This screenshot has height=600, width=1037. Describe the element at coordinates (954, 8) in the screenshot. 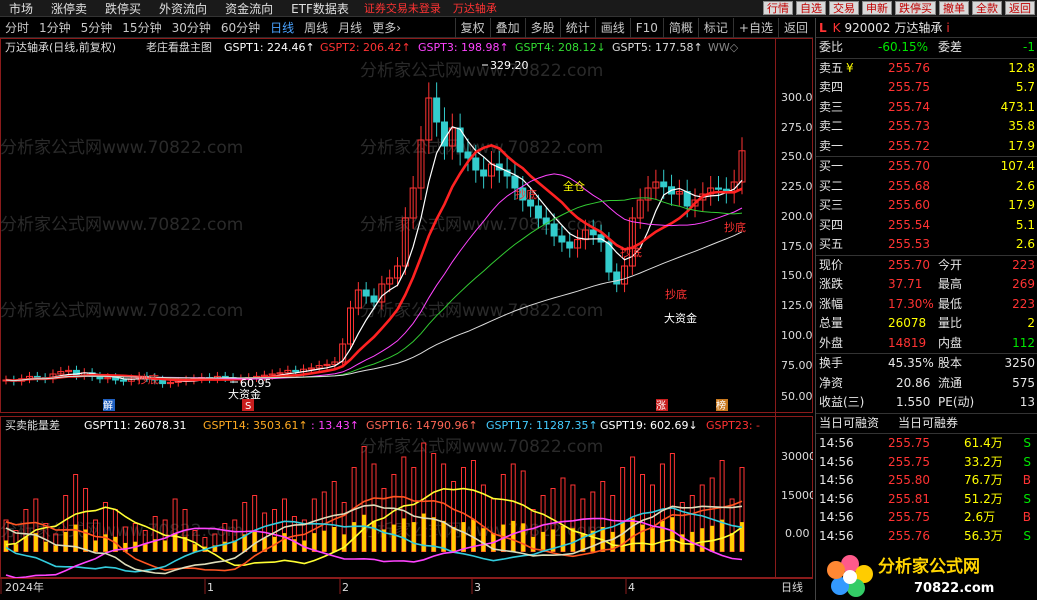

I see `btn-cancel-order: 撤单` at that location.